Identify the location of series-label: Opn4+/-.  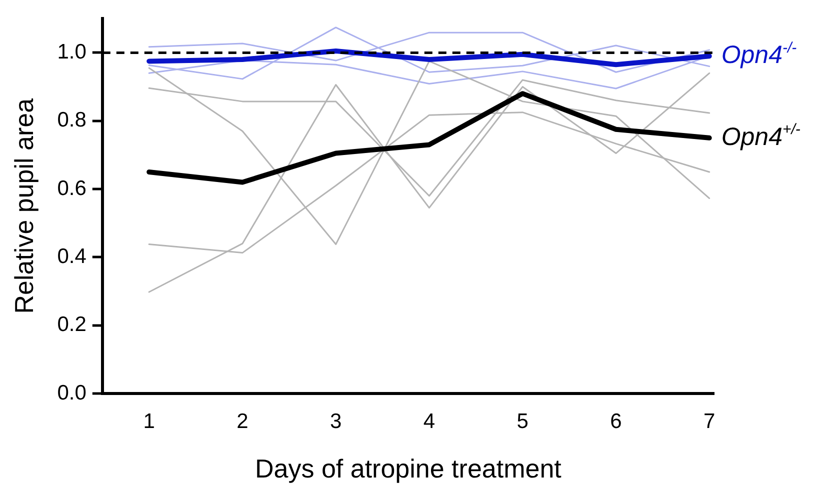
(760, 136).